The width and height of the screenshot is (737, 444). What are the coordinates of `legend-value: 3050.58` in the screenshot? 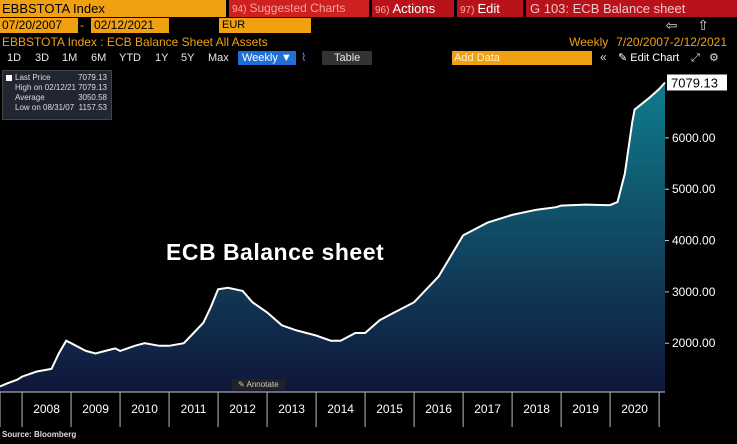 It's located at (92, 97).